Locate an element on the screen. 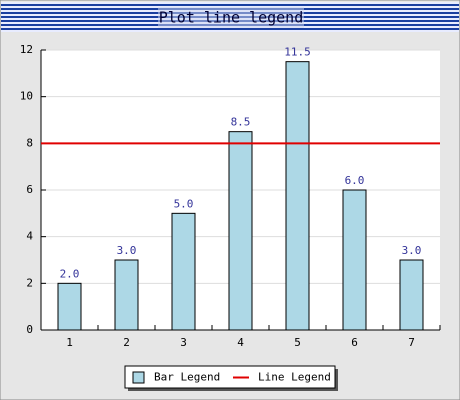  x-tick-label: 2 is located at coordinates (126, 342).